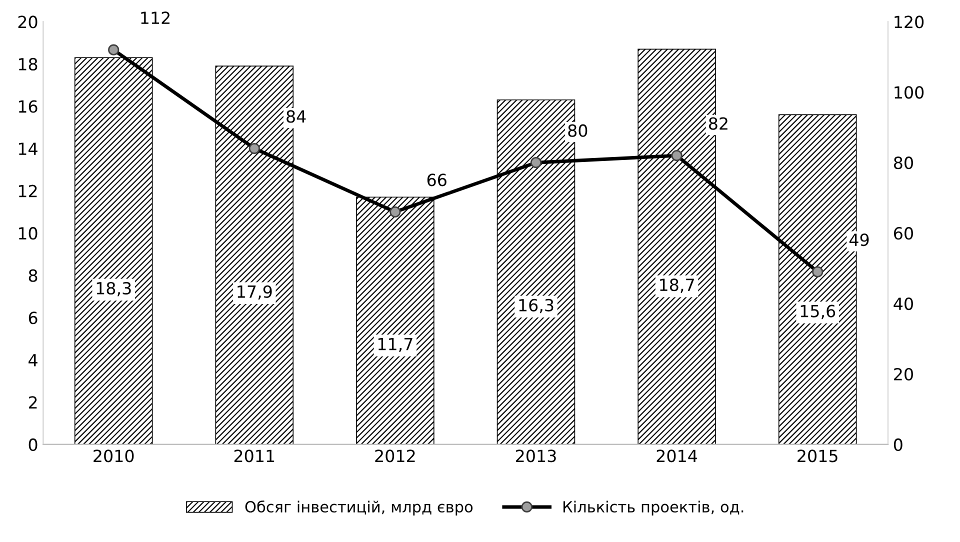  Describe the element at coordinates (654, 508) in the screenshot. I see `legend-label: Кількість проектів, од.` at that location.